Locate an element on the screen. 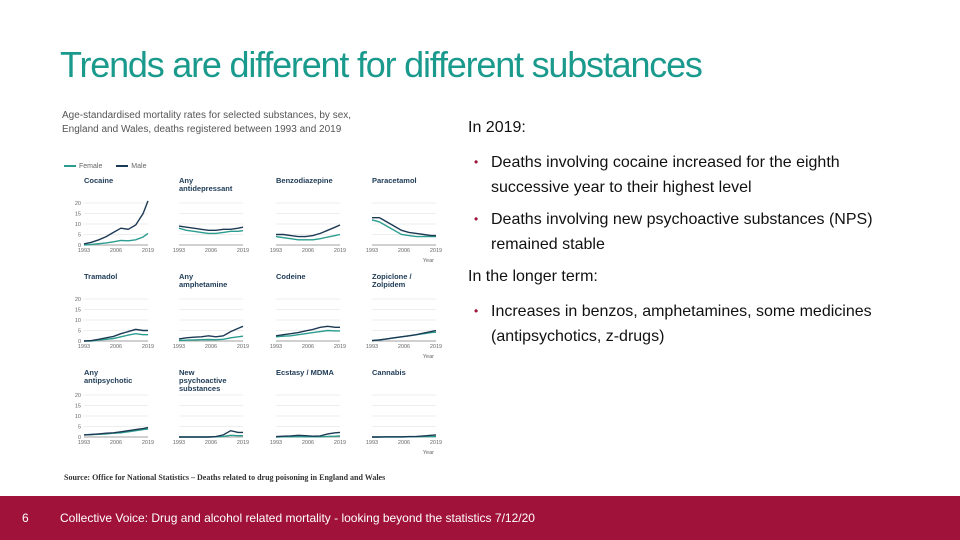 The image size is (960, 540). panel-title: substances is located at coordinates (199, 388).